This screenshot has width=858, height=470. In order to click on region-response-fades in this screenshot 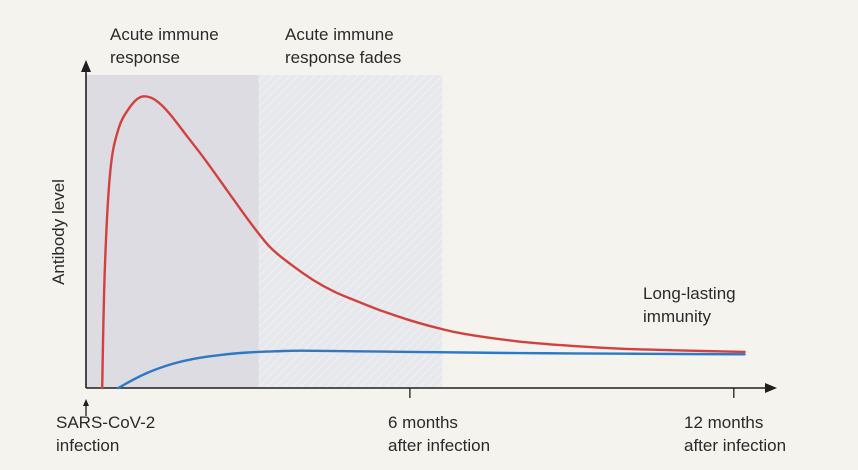, I will do `click(350, 231)`.